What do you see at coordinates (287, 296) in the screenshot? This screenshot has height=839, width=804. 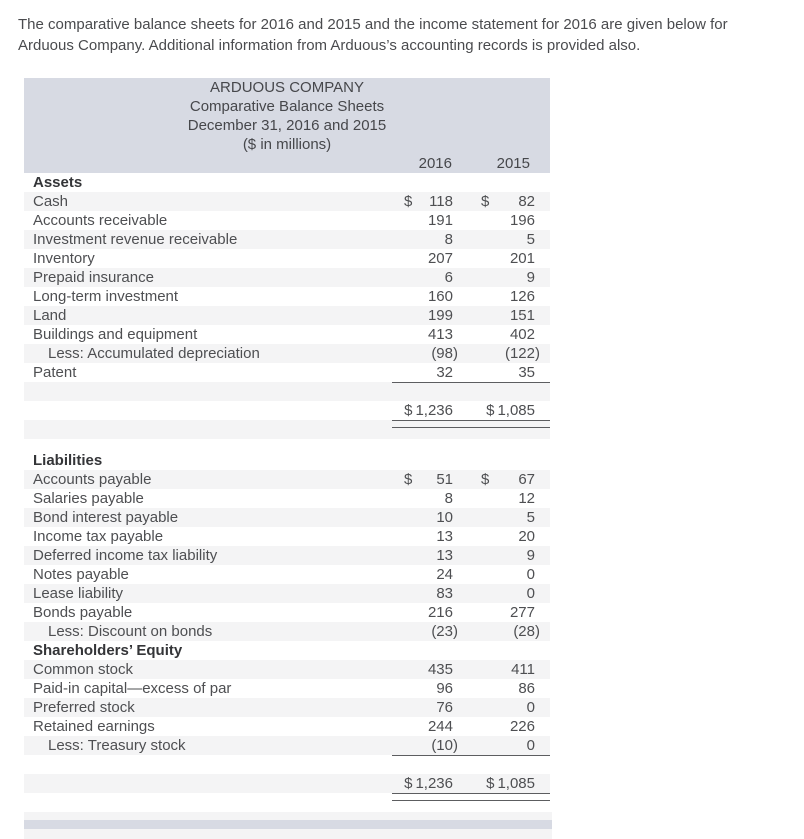 I see `item-row: Long-term investment 160 126` at bounding box center [287, 296].